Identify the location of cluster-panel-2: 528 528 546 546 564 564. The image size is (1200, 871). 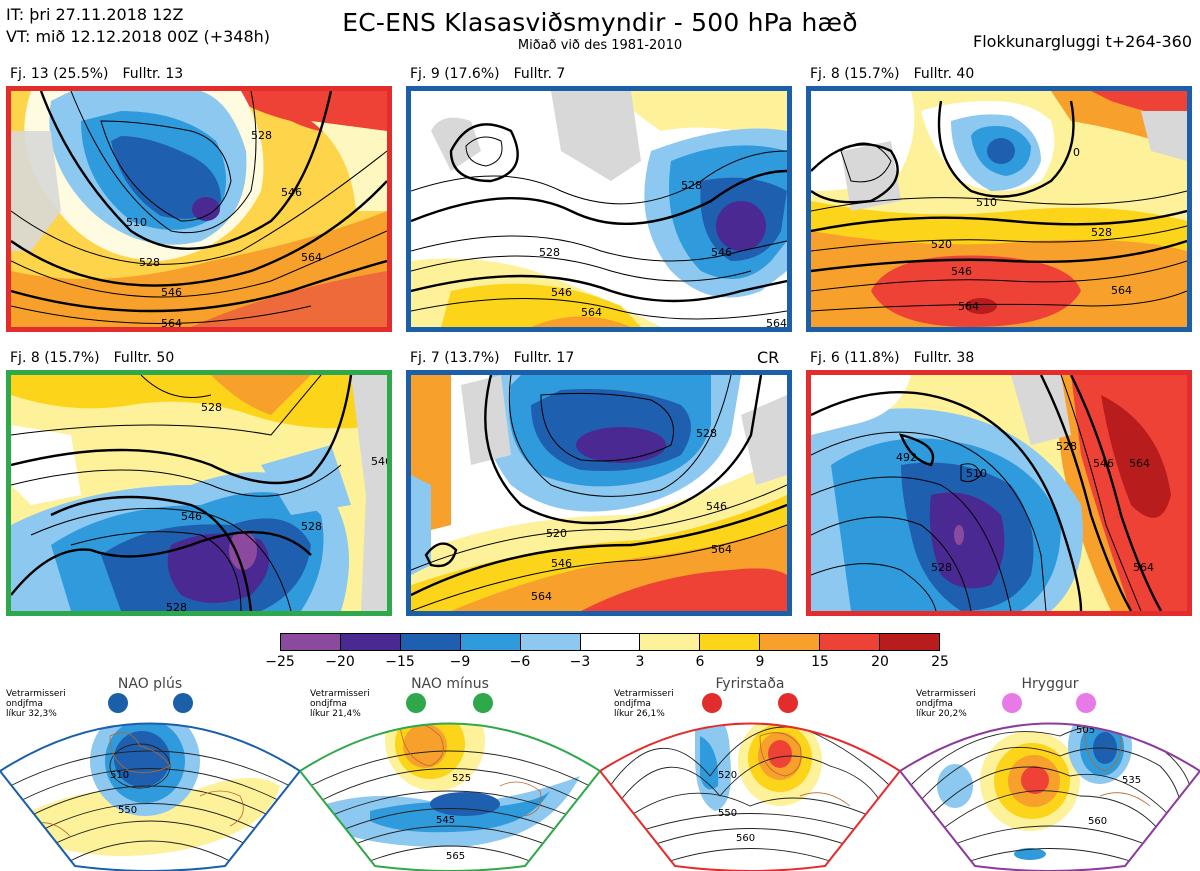
(599, 209).